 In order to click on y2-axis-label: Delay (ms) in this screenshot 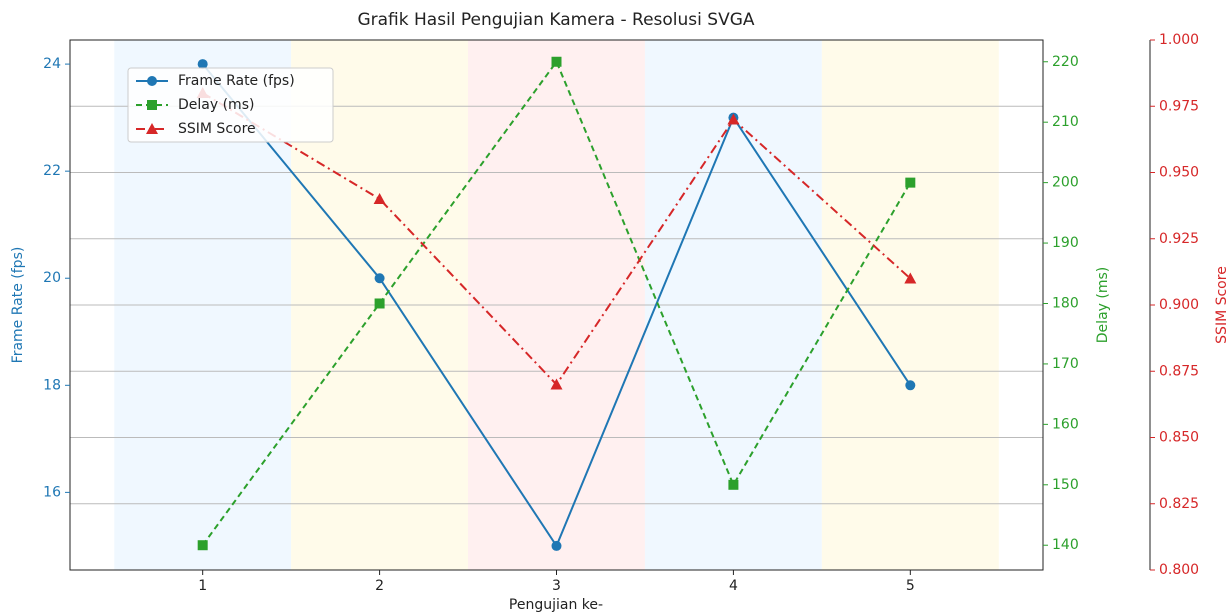, I will do `click(1103, 305)`.